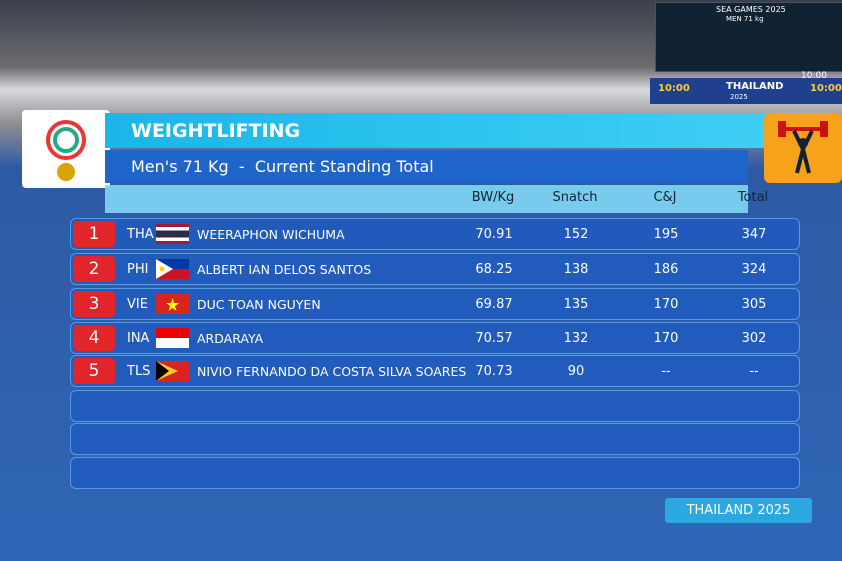  Describe the element at coordinates (494, 304) in the screenshot. I see `cell-bw: 69.87` at that location.